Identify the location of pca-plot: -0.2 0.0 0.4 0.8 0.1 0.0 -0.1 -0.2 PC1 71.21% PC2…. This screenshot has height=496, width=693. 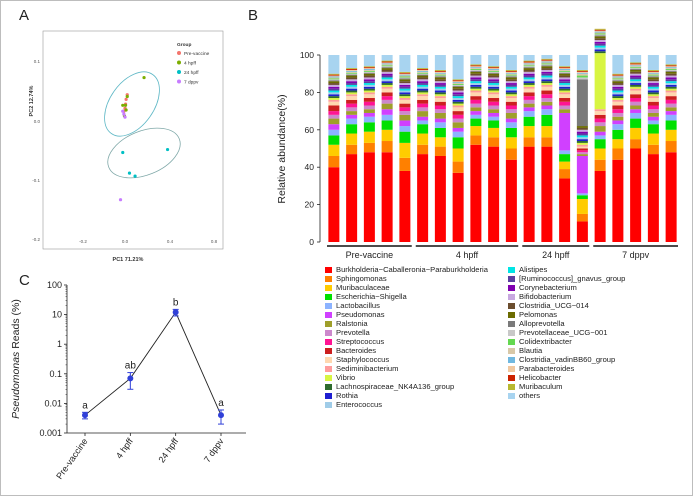
(126, 145).